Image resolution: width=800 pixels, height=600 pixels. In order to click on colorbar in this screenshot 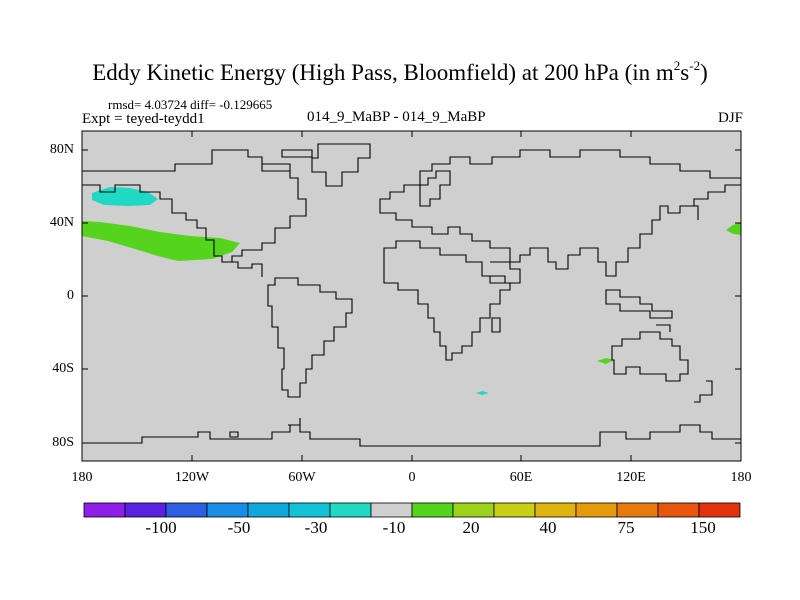, I will do `click(412, 510)`.